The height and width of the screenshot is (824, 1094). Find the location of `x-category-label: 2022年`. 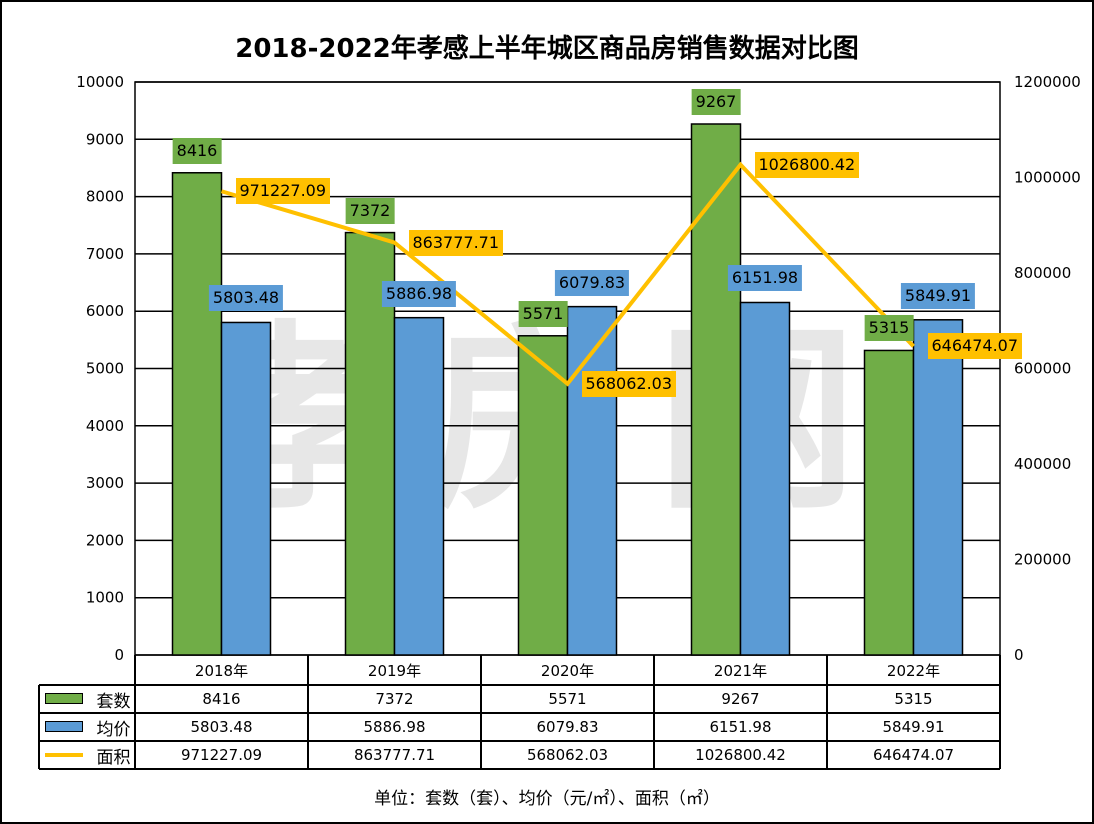

x-category-label: 2022年 is located at coordinates (913, 670).